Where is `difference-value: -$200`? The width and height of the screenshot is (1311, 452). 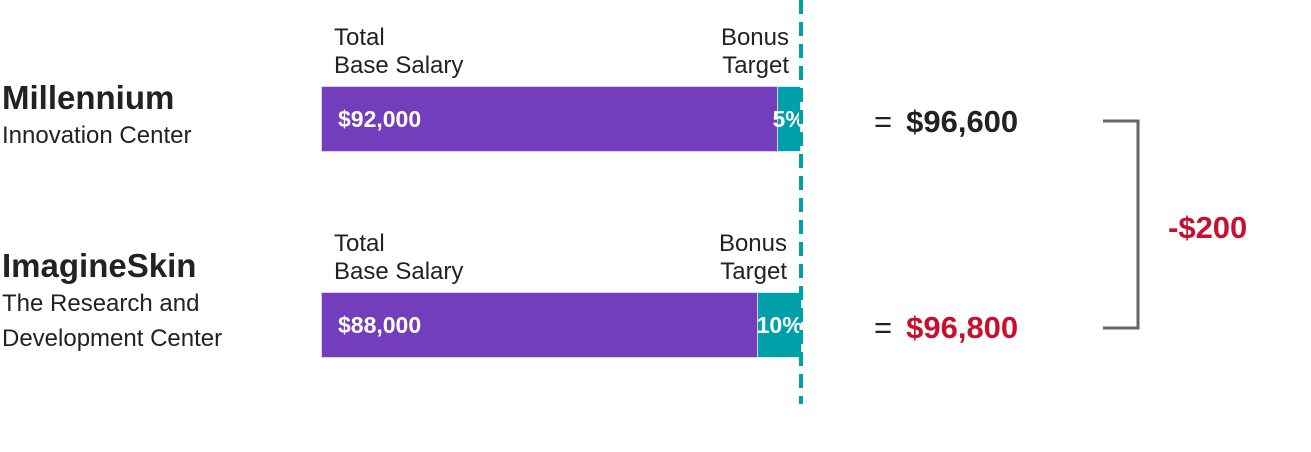
difference-value: -$200 is located at coordinates (1208, 227).